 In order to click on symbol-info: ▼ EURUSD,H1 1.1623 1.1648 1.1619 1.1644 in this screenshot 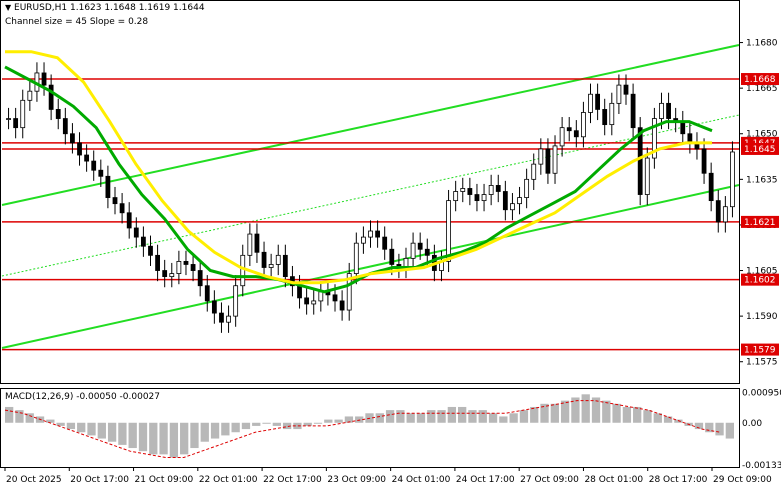, I will do `click(105, 8)`.